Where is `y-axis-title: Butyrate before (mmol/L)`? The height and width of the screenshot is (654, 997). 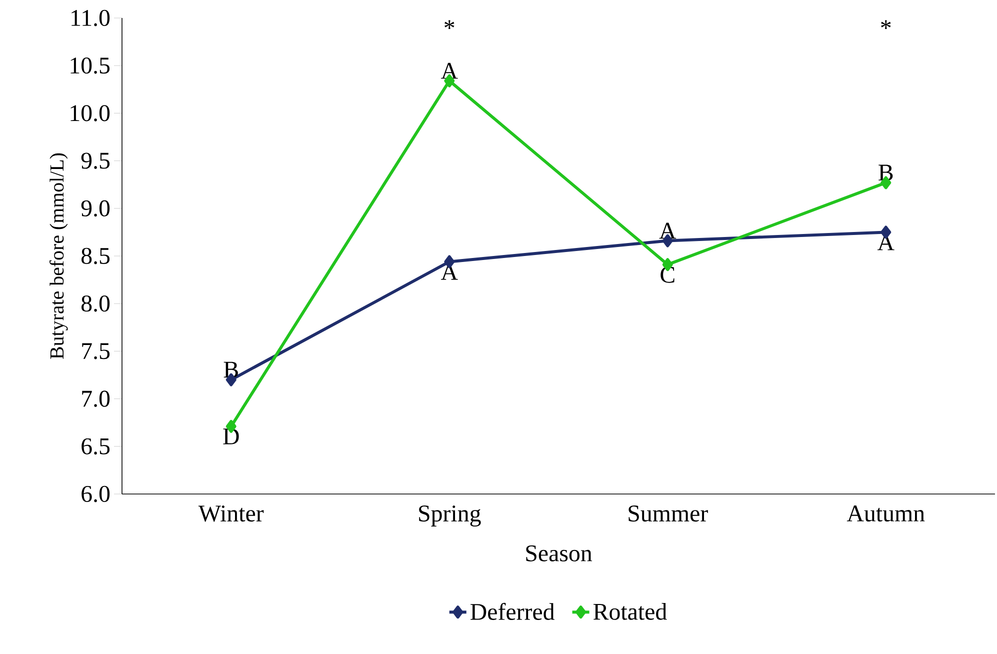 y-axis-title: Butyrate before (mmol/L) is located at coordinates (58, 256).